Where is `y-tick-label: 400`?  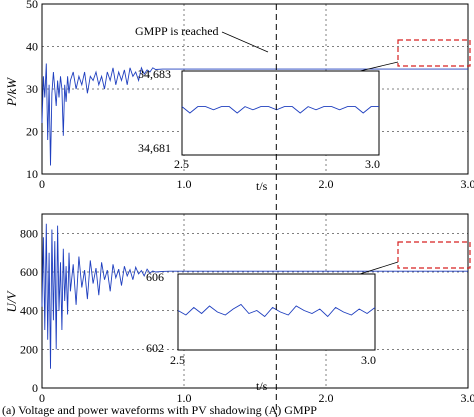 y-tick-label: 400 is located at coordinates (29, 311).